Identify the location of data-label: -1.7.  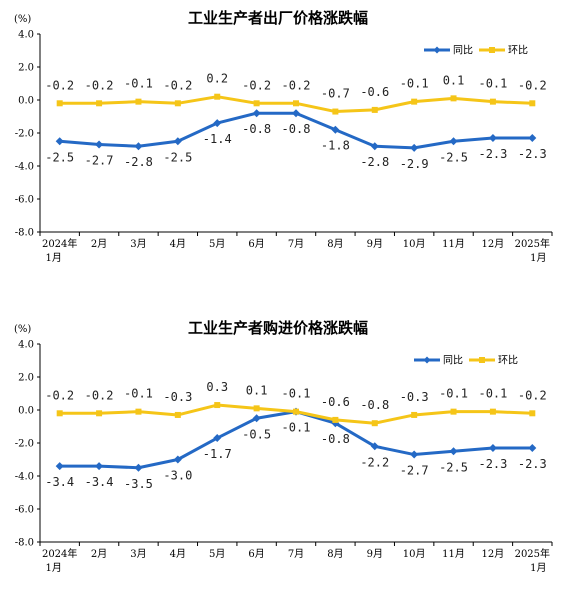
(217, 454).